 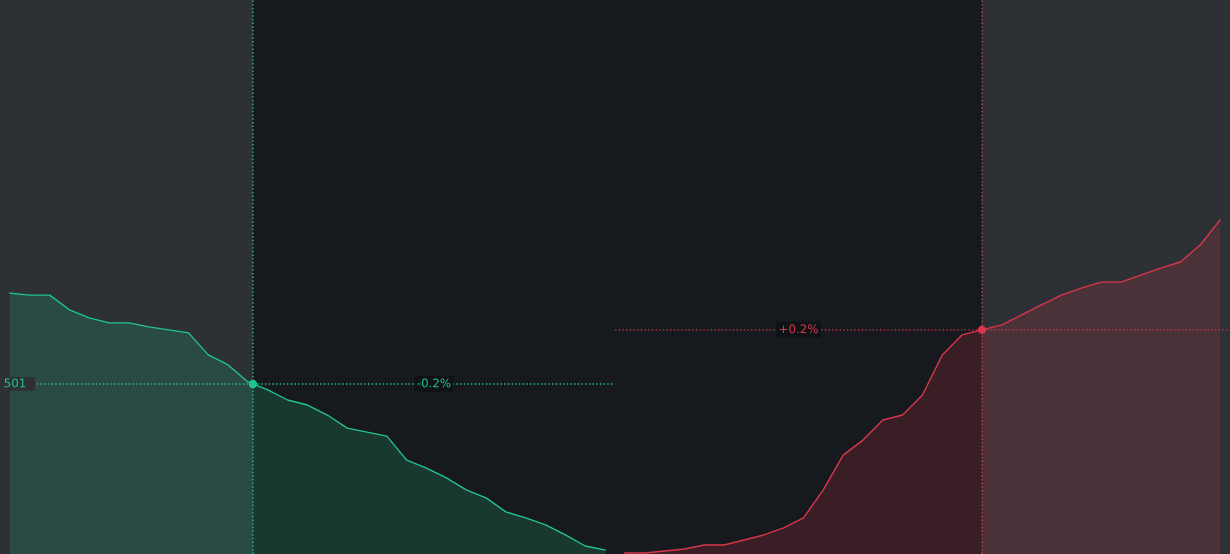 I want to click on annotation: +0.2%, so click(x=798, y=329).